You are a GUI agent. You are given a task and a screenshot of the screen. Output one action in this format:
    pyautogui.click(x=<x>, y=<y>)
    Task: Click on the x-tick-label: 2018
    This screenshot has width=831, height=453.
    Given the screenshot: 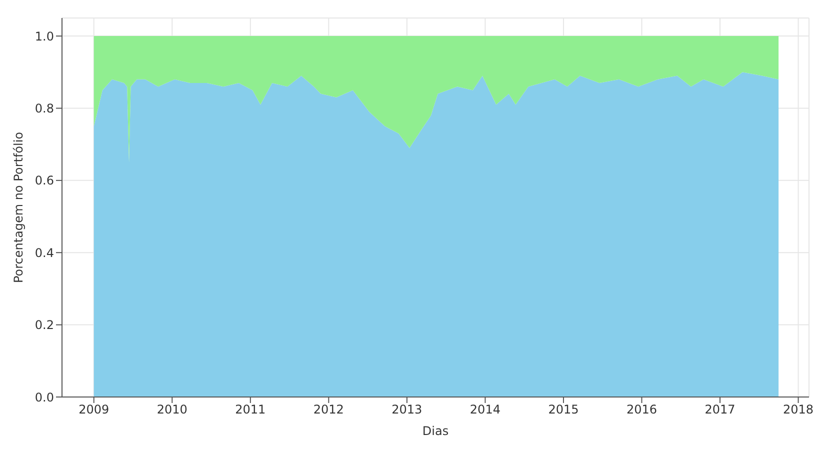 What is the action you would take?
    pyautogui.click(x=798, y=409)
    